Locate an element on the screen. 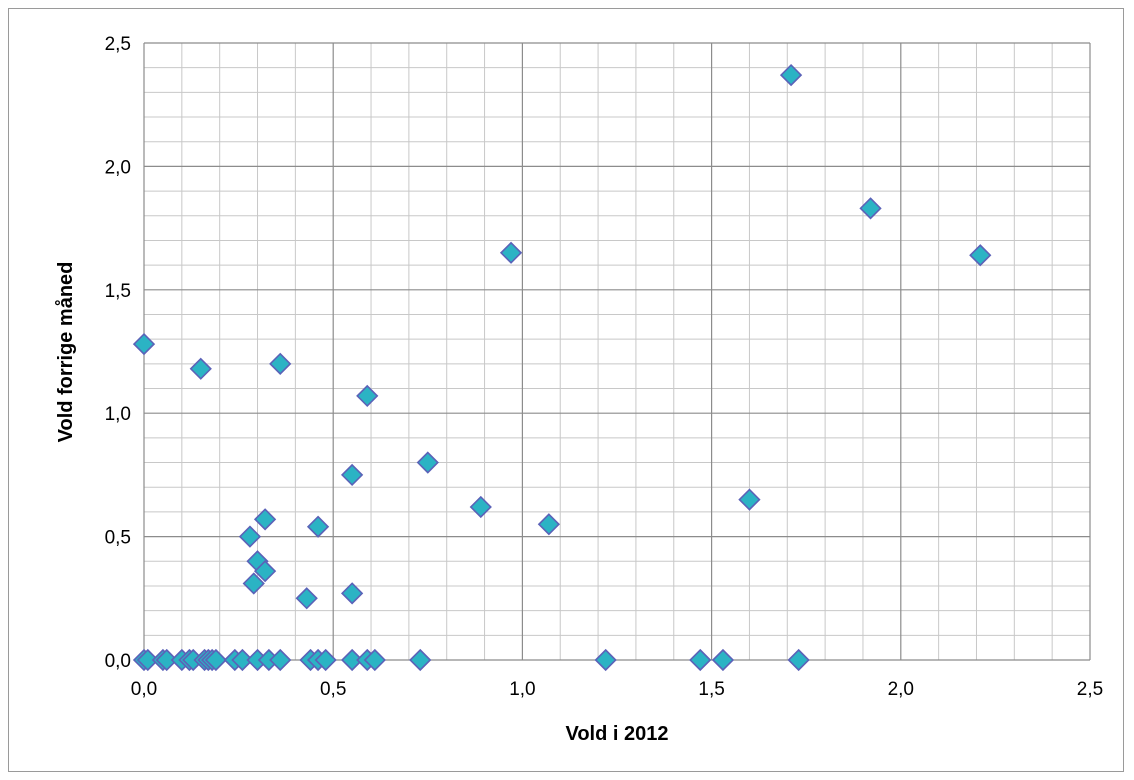  x-axis-tick-labels: 0,0 0,5 1,0 1,5 2,0 2,5 is located at coordinates (617, 689).